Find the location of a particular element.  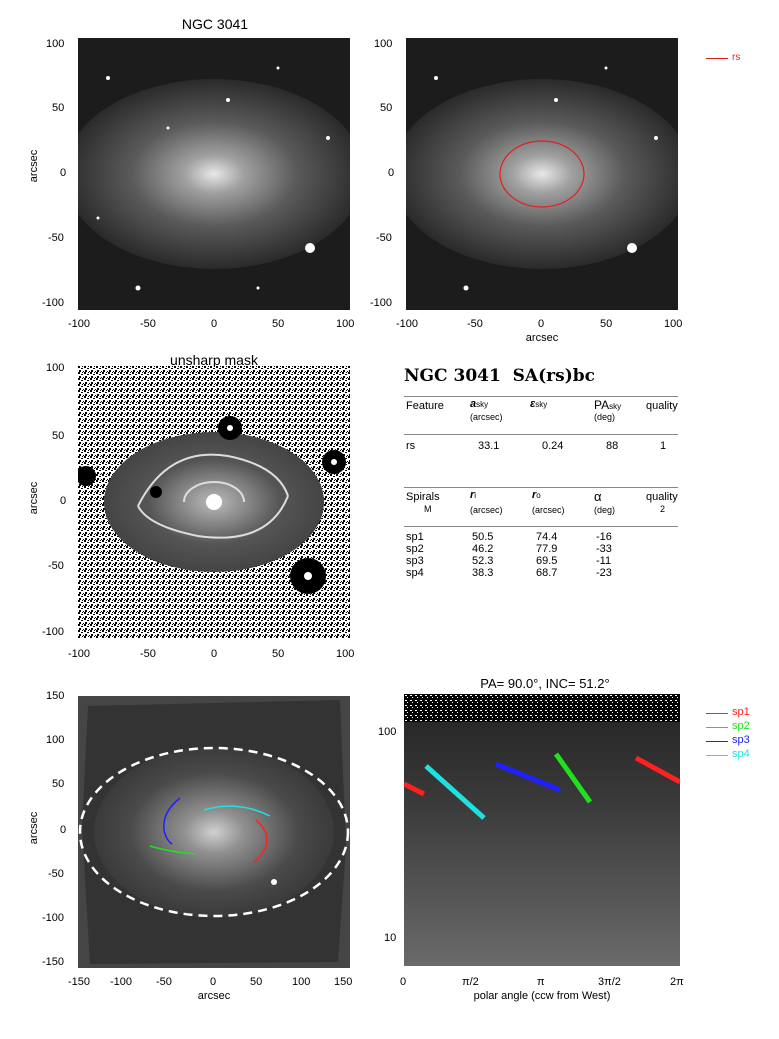

sp1-legend-swatch is located at coordinates (717, 713).